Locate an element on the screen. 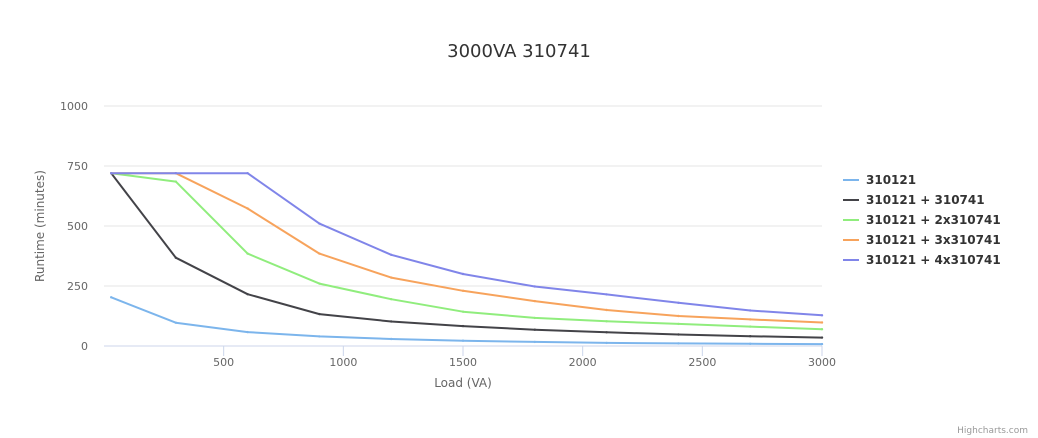 The width and height of the screenshot is (1038, 438). legend-label: 310121 + 4x310741 is located at coordinates (933, 260).